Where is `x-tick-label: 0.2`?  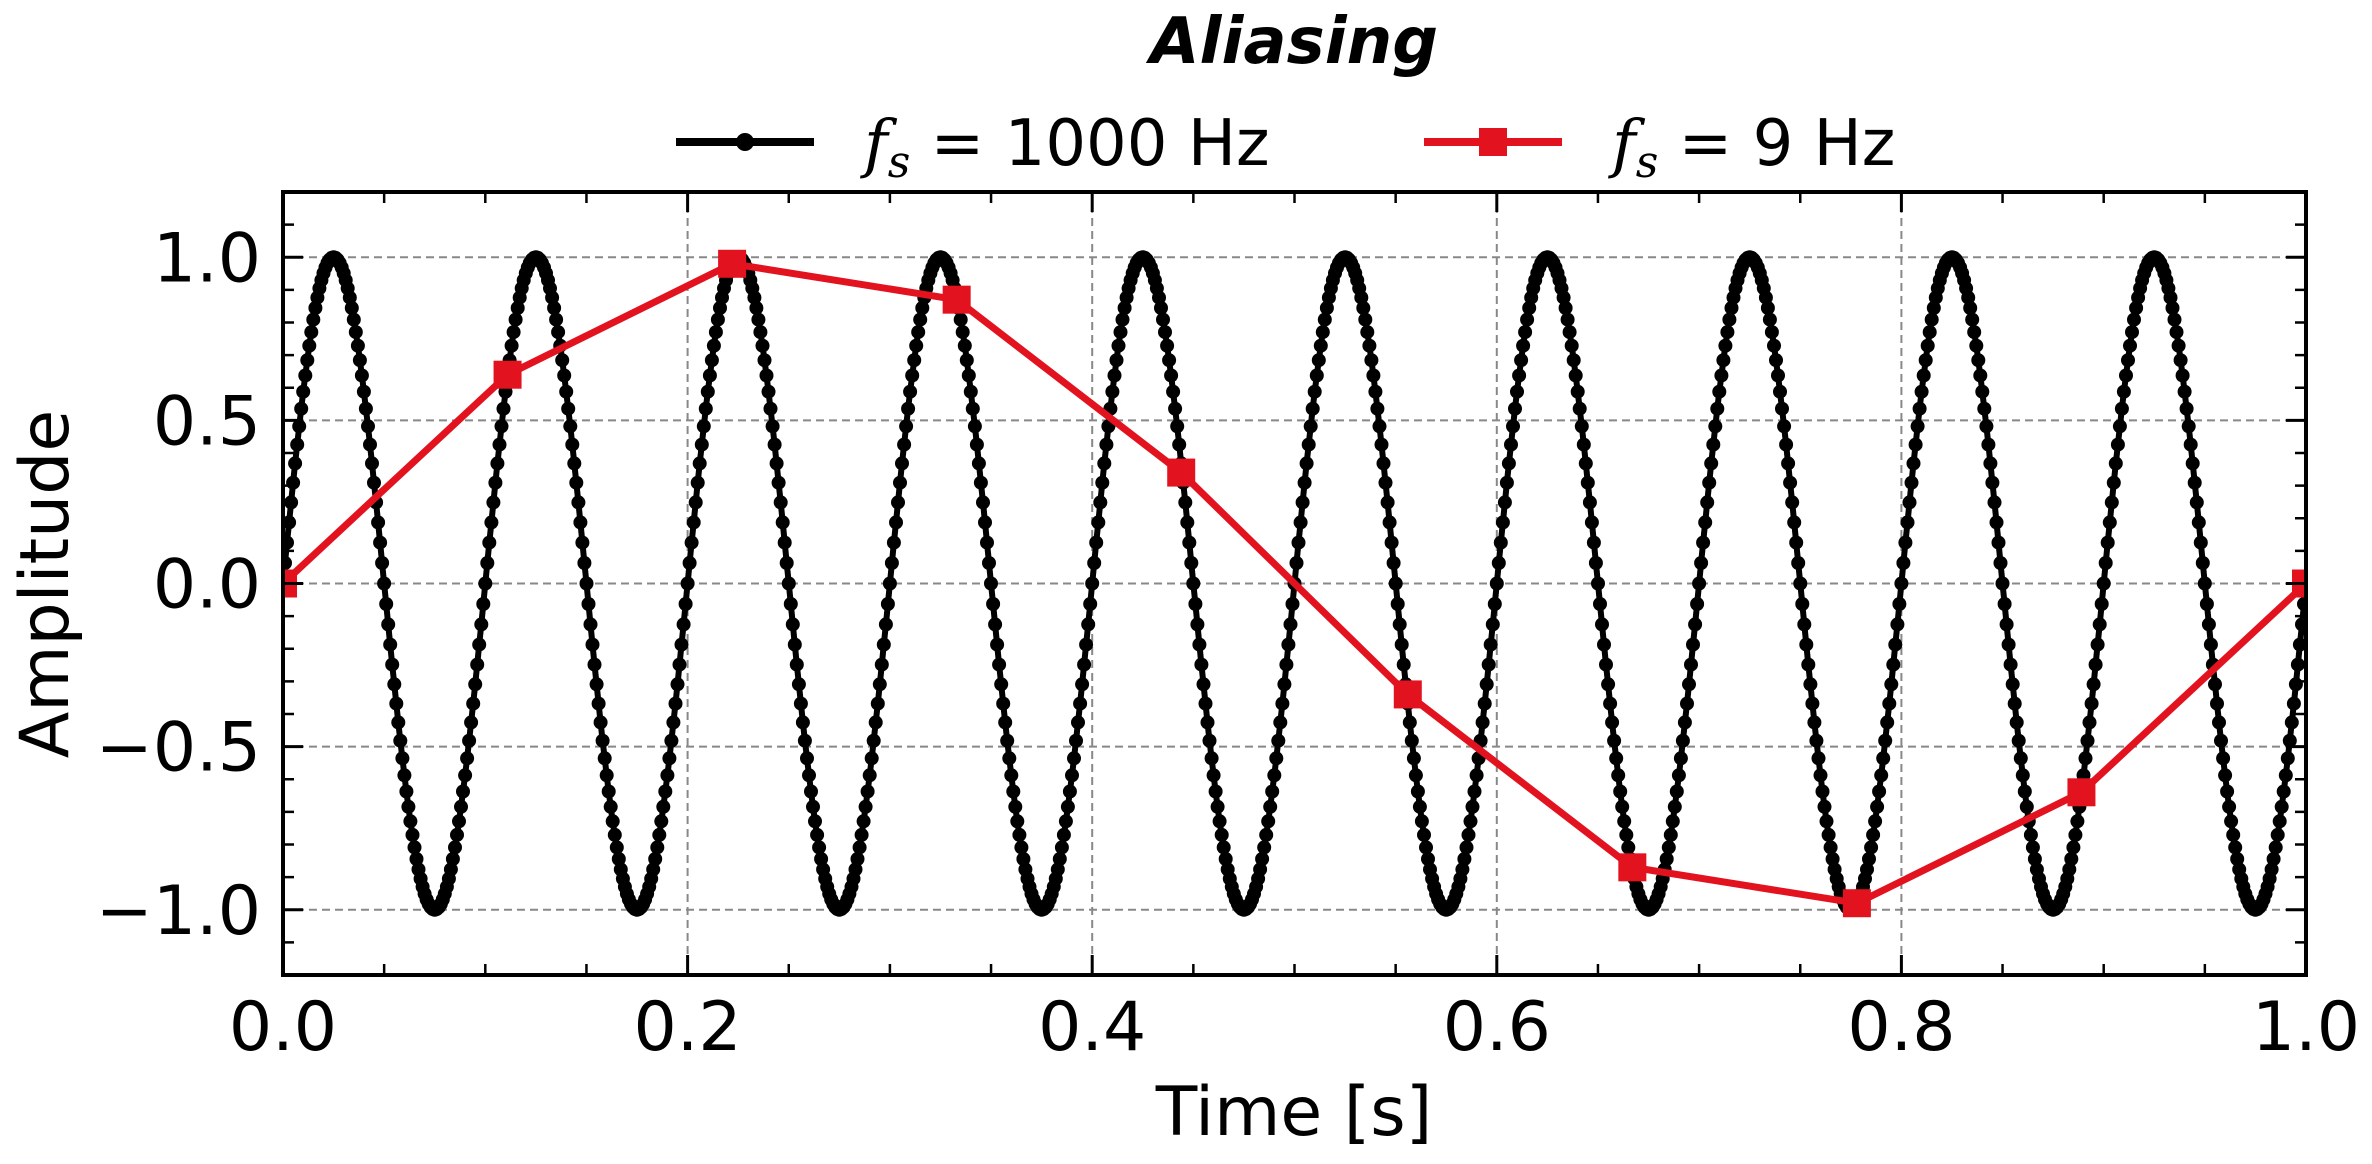 x-tick-label: 0.2 is located at coordinates (688, 1027).